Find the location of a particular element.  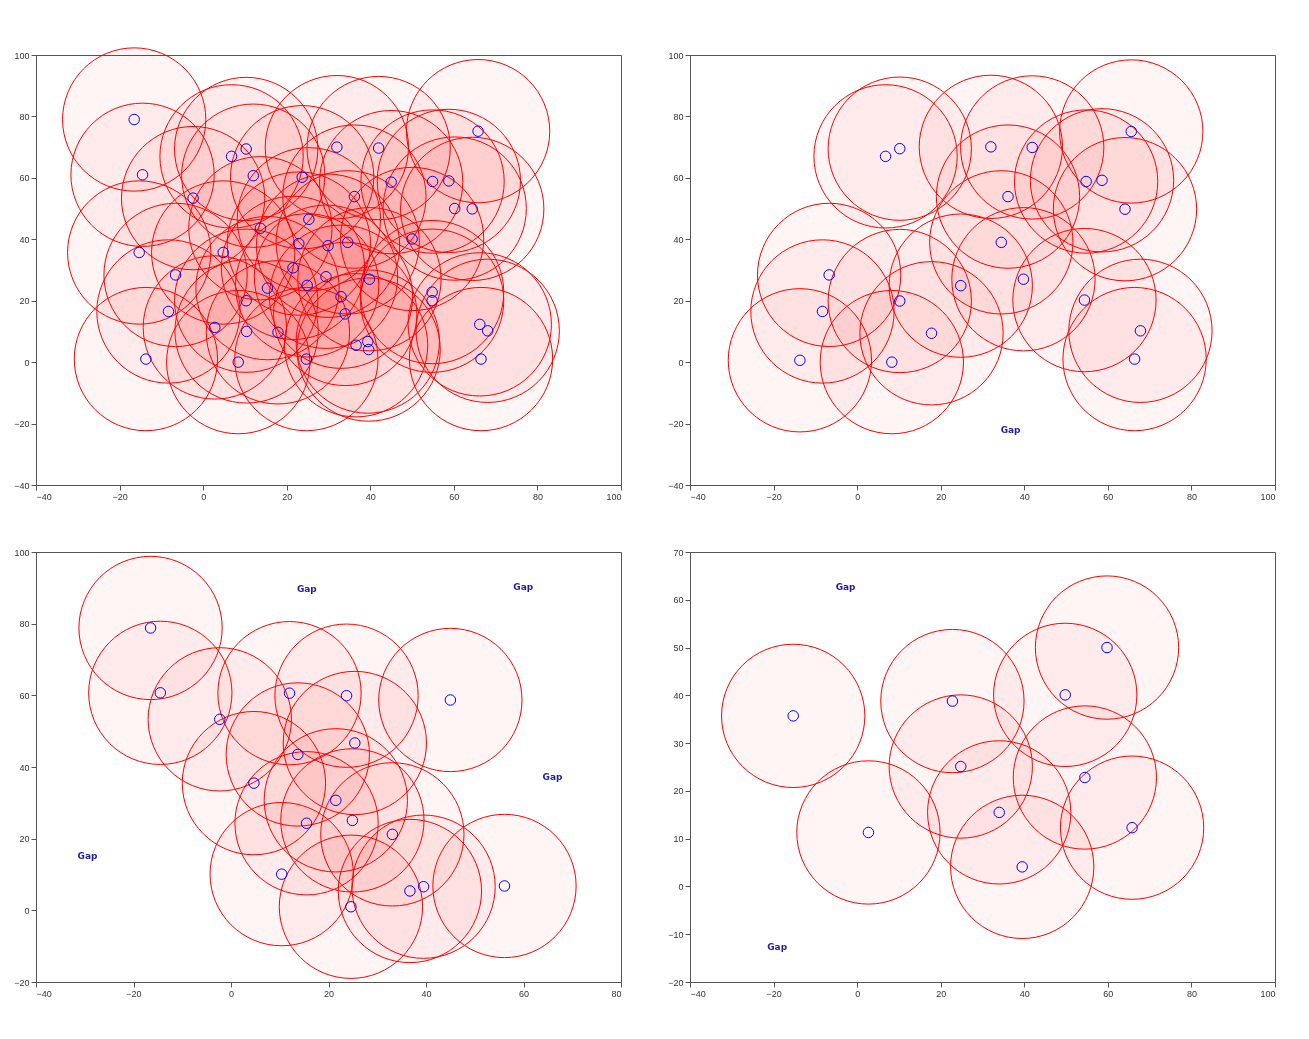

y-tick-label: 60 is located at coordinates (678, 178).